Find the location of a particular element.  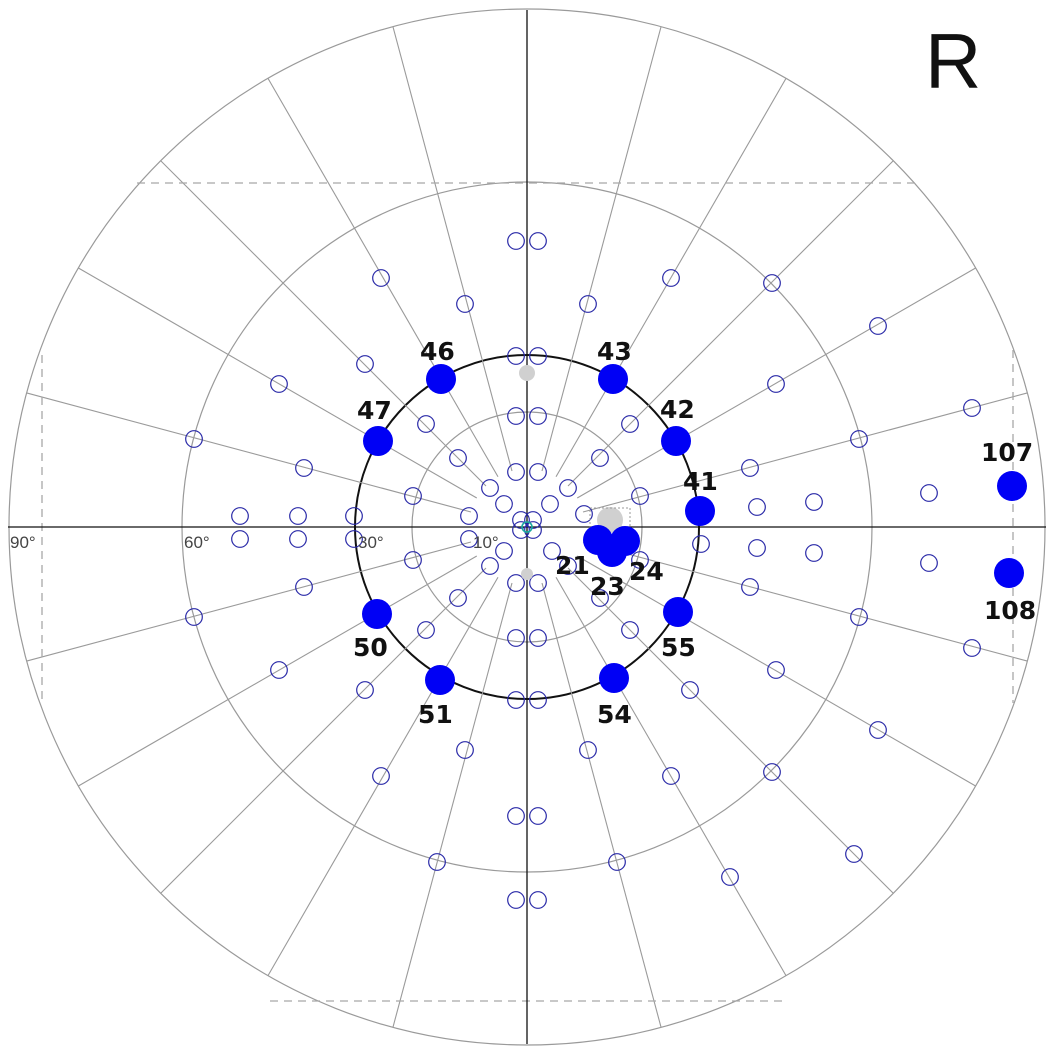

degree-label-30: 30° is located at coordinates (371, 542).